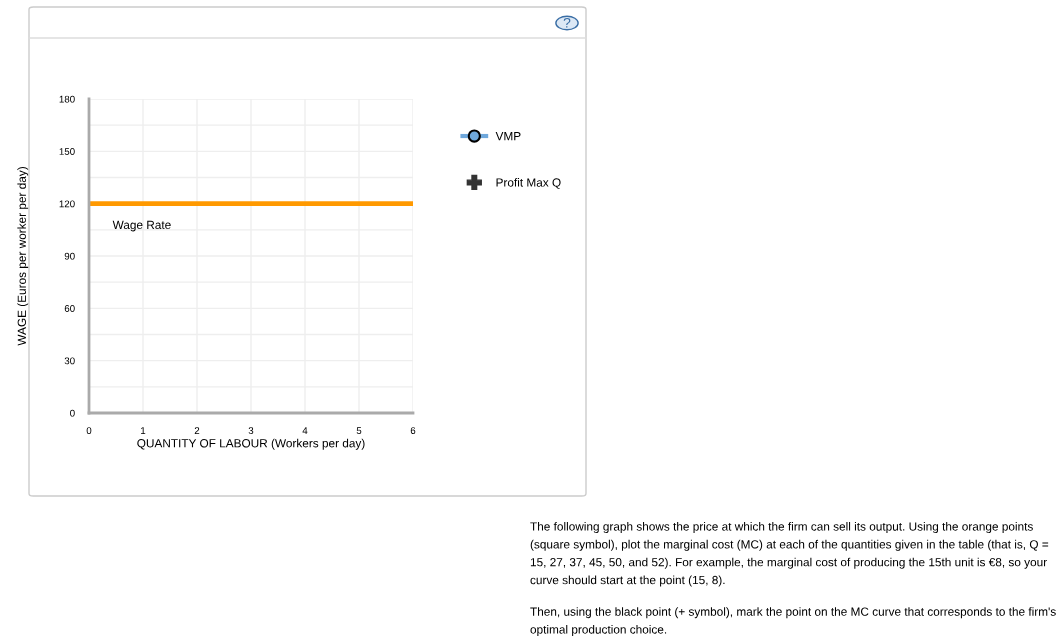 This screenshot has height=644, width=1060. What do you see at coordinates (528, 183) in the screenshot?
I see `legend-label: Profit Max Q` at bounding box center [528, 183].